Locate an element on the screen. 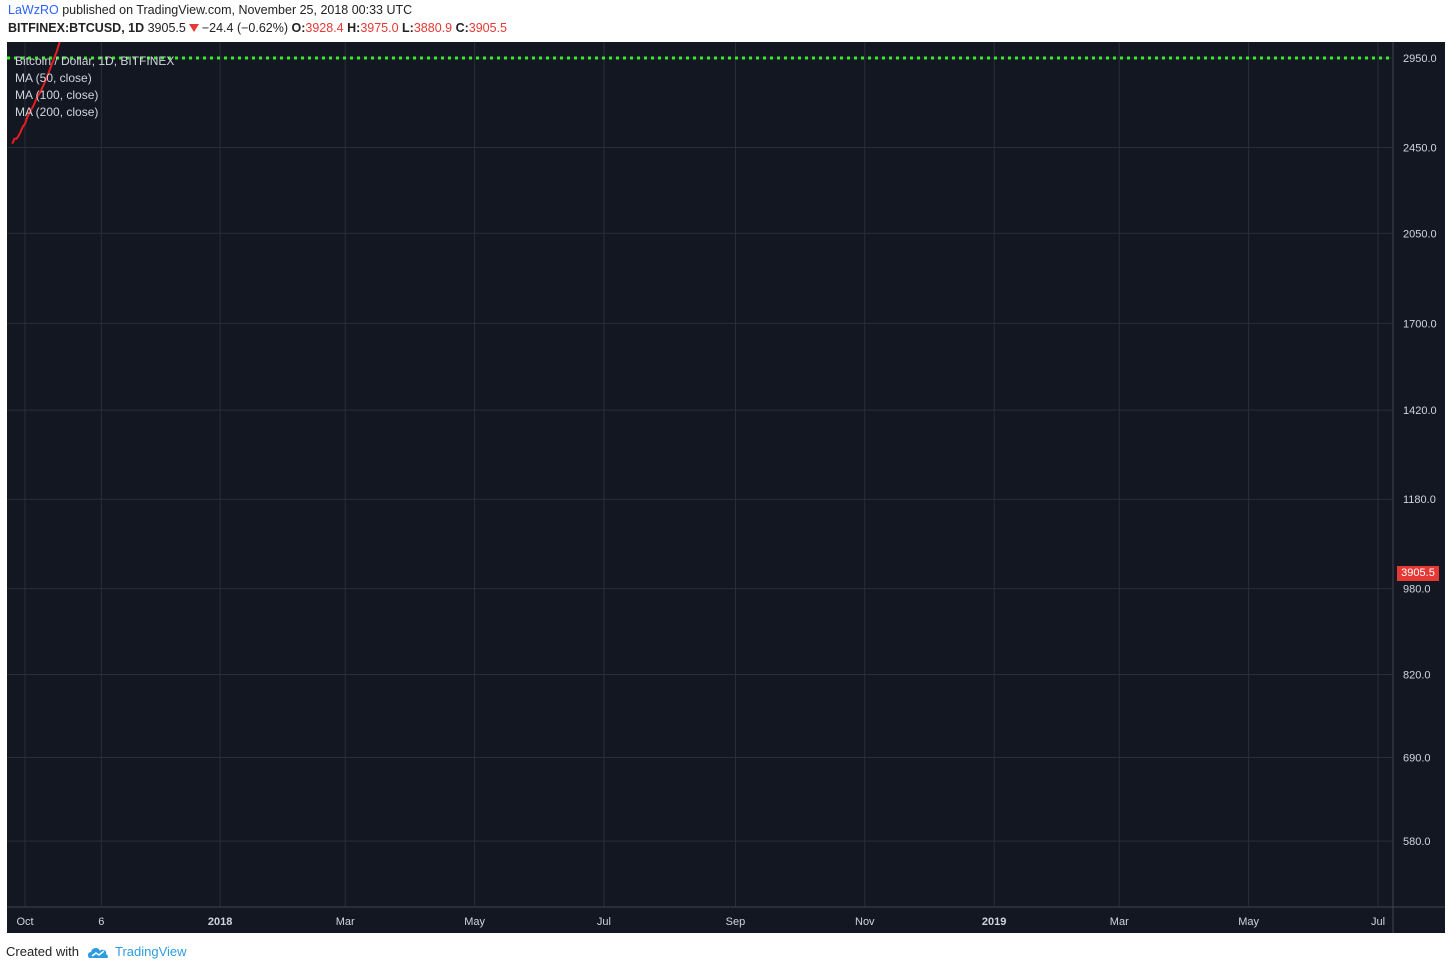 The image size is (1453, 970). y-tick-label: 2450.0 is located at coordinates (1420, 148).